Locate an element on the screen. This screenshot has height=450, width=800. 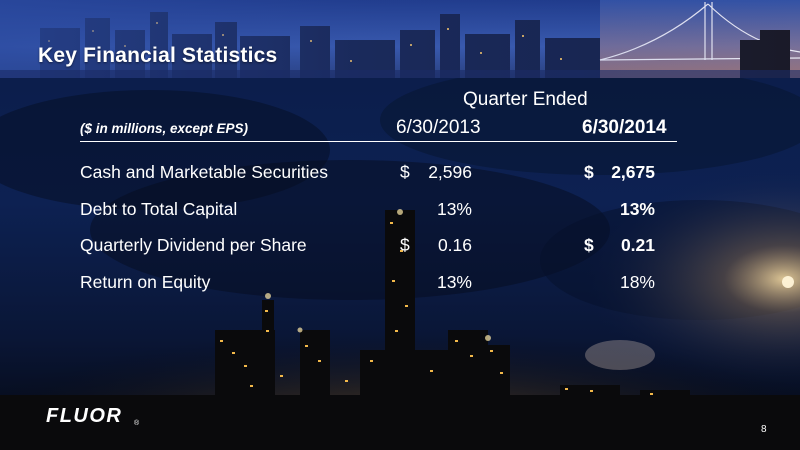
column-header-2014: 6/30/2014 is located at coordinates (624, 127).